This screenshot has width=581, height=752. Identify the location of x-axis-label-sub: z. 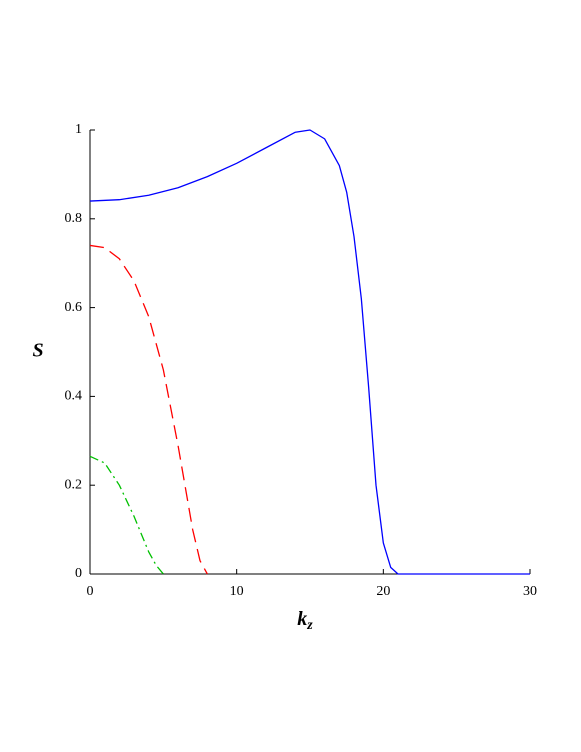
(309, 625).